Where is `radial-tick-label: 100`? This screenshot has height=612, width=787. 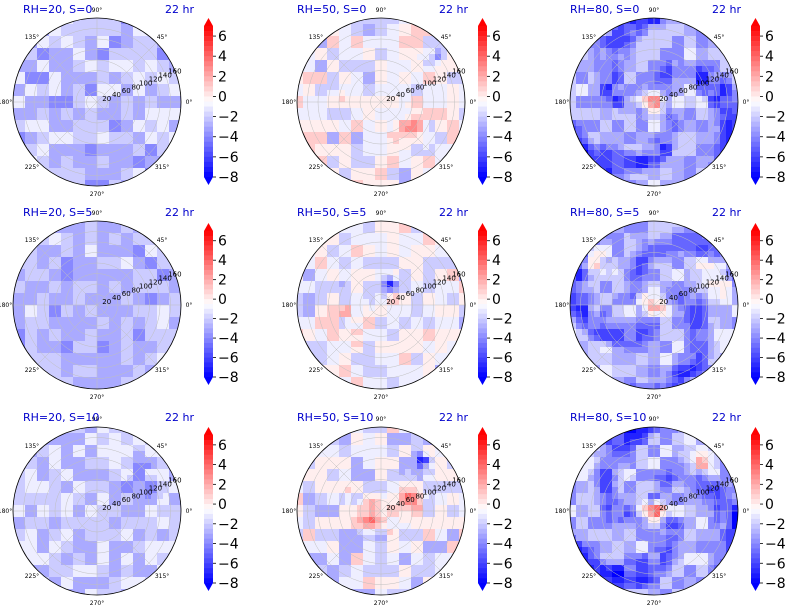
radial-tick-label: 100 is located at coordinates (145, 286).